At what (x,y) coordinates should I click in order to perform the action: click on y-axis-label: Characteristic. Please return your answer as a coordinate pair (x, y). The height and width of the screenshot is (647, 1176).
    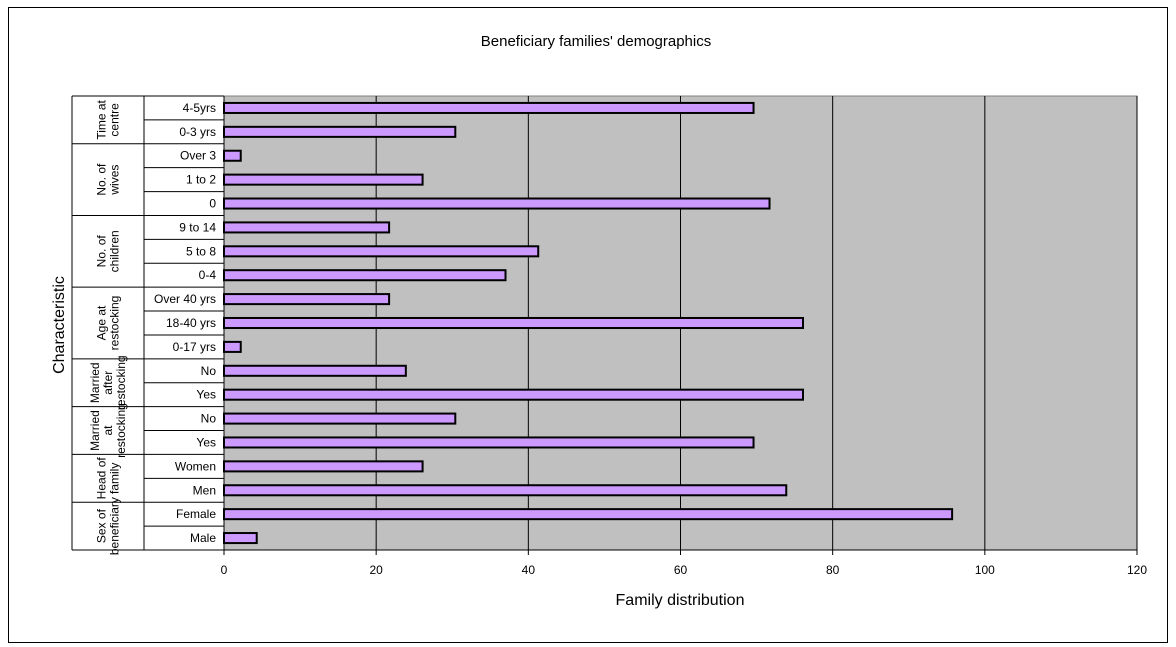
    Looking at the image, I should click on (59, 325).